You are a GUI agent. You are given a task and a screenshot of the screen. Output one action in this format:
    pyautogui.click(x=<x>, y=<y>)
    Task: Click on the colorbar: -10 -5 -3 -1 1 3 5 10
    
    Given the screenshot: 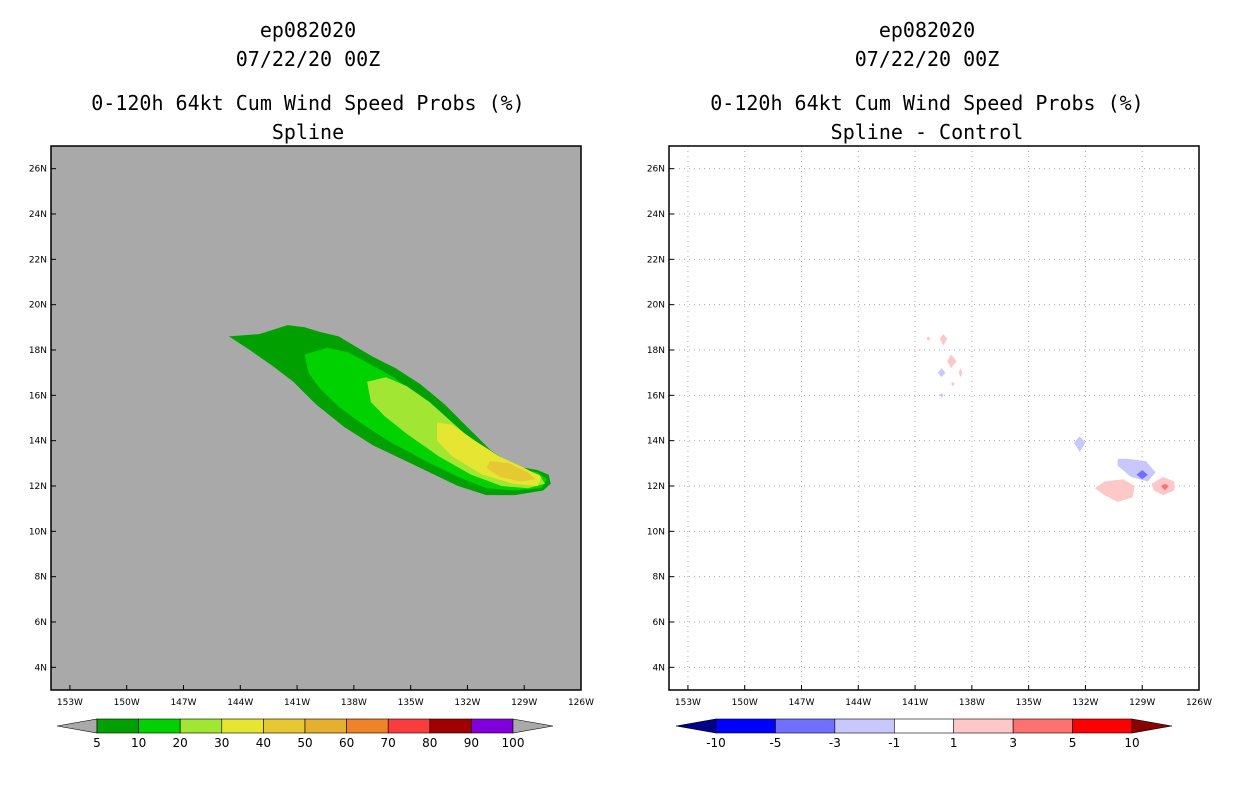 What is the action you would take?
    pyautogui.click(x=924, y=734)
    